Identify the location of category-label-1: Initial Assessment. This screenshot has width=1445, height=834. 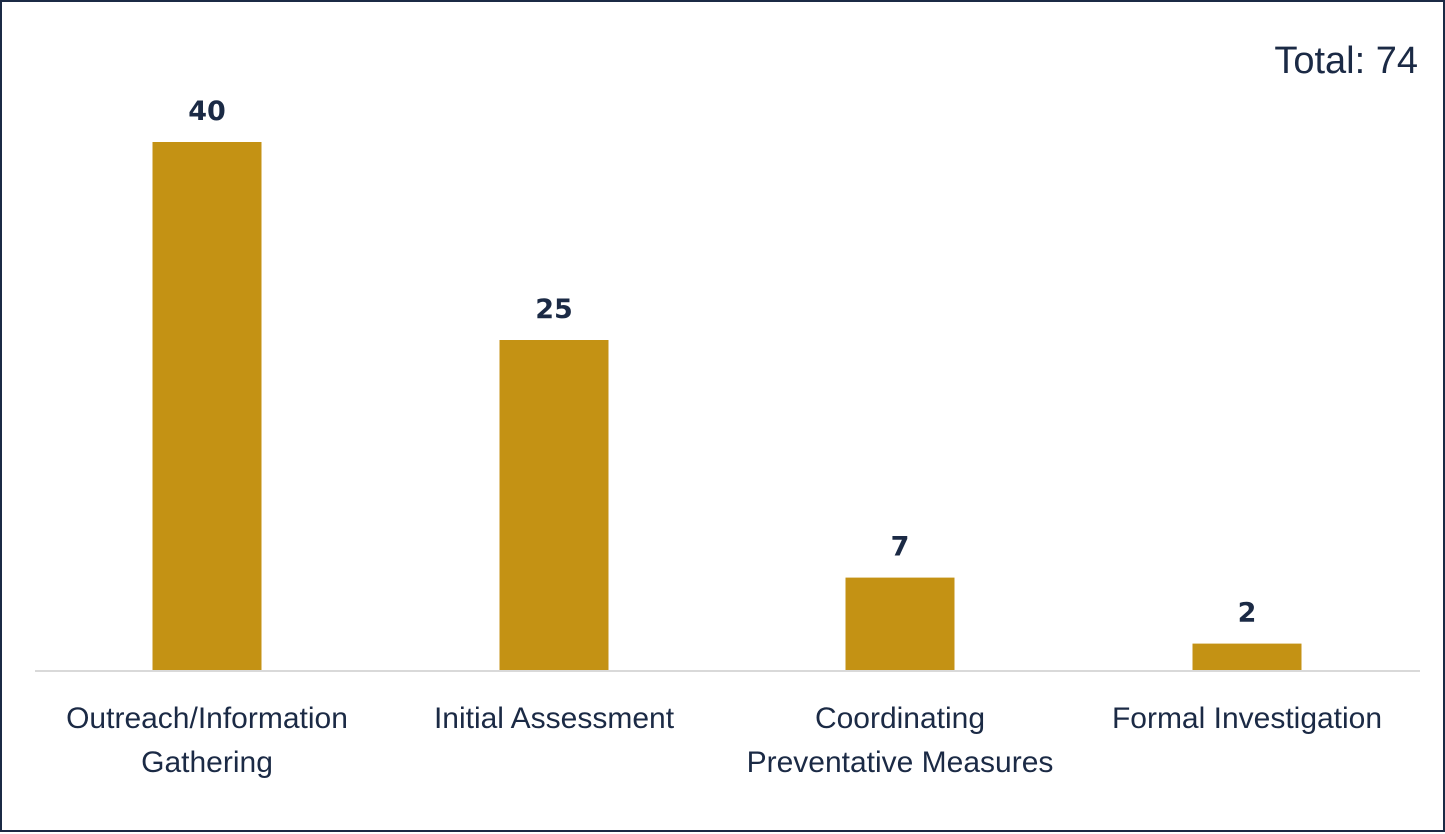
(554, 718).